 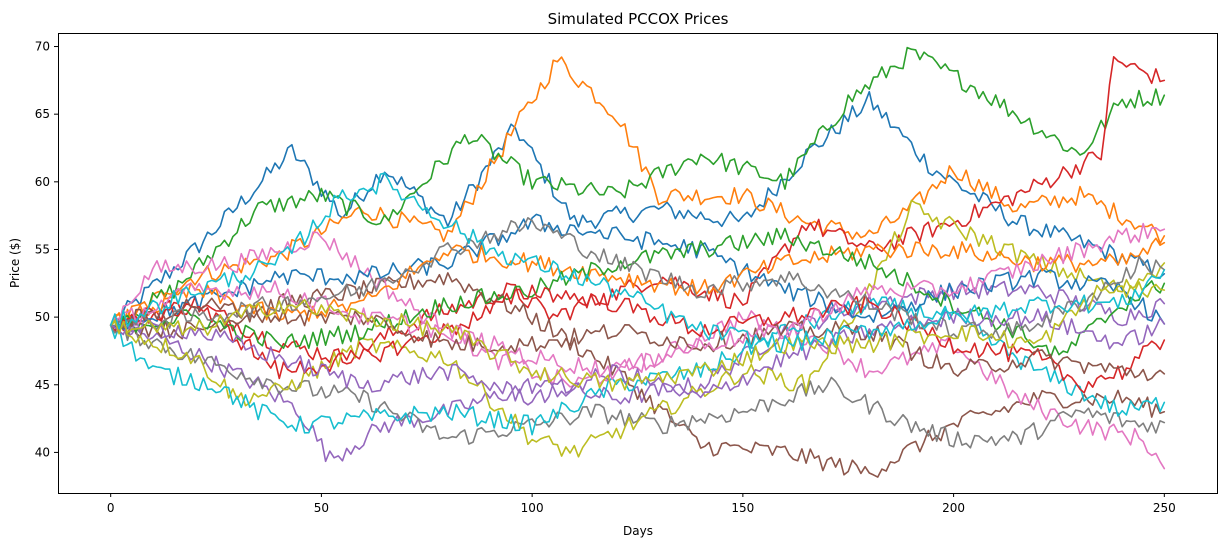 I want to click on x-tick-label: 150, so click(x=742, y=508).